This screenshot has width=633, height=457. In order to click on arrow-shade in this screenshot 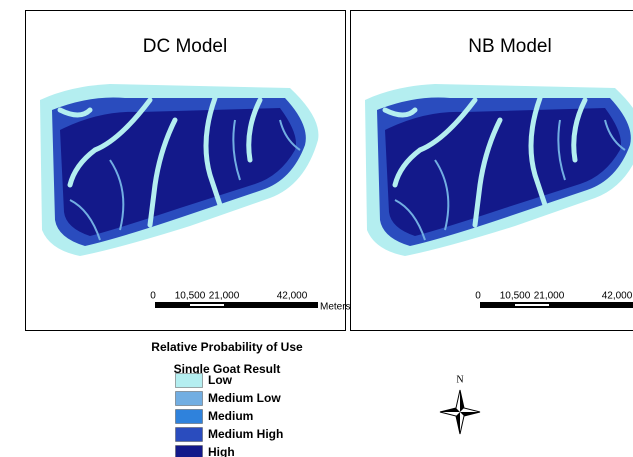, I will do `click(460, 412)`.